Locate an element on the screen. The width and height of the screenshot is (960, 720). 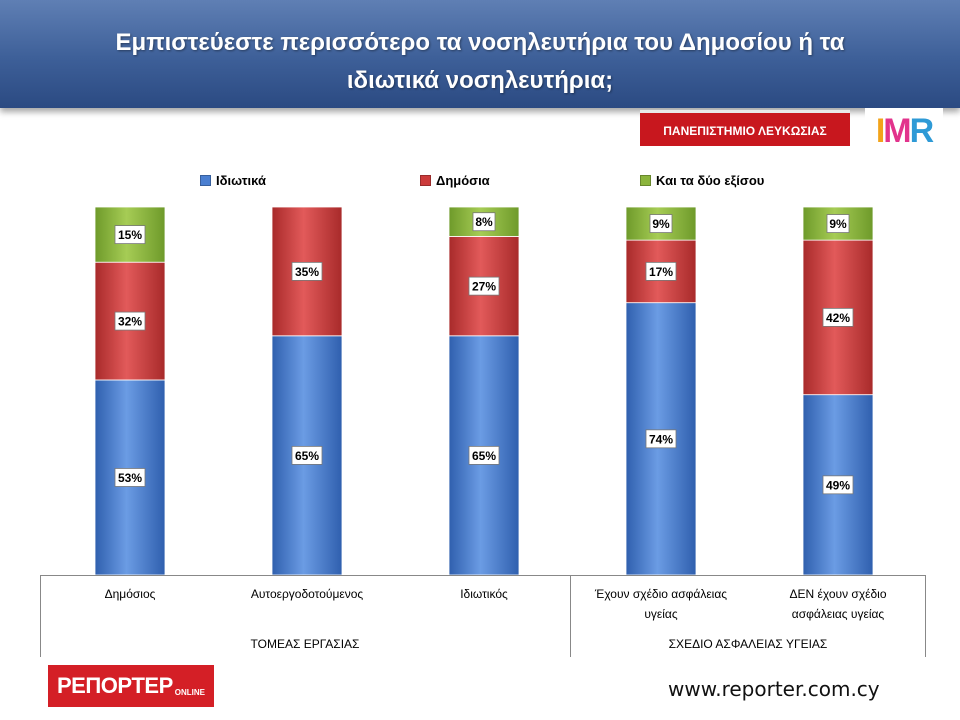
data-label: 27% is located at coordinates (484, 287).